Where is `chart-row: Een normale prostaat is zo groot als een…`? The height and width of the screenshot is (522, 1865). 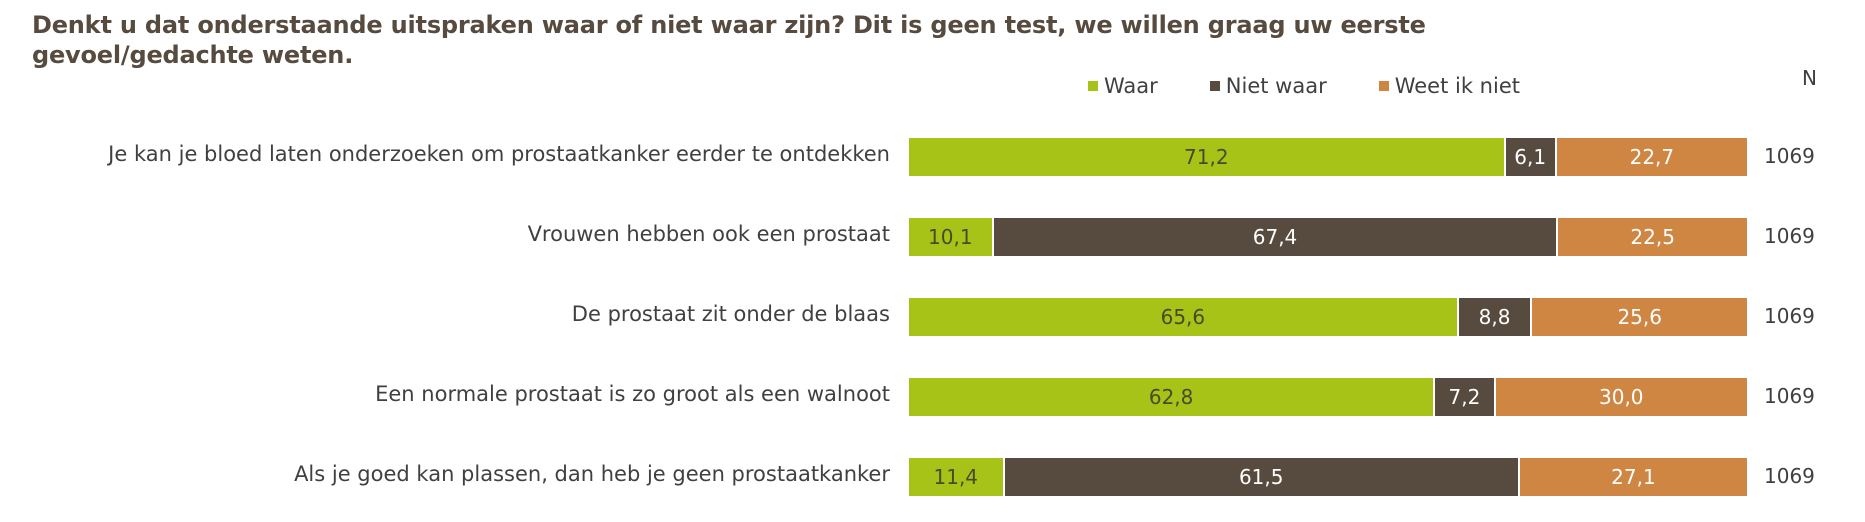 chart-row: Een normale prostaat is zo groot als een… is located at coordinates (932, 397).